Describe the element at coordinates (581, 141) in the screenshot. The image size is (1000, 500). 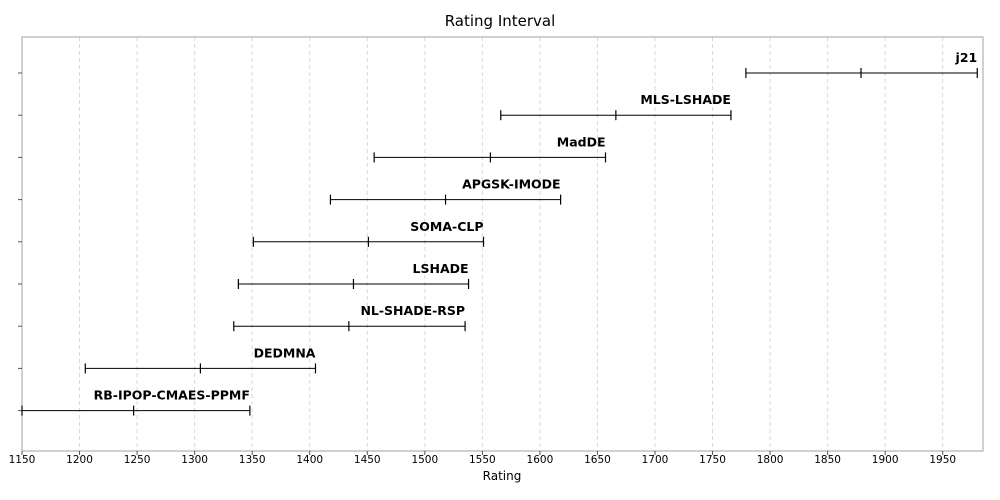
I see `series-label: MadDE` at that location.